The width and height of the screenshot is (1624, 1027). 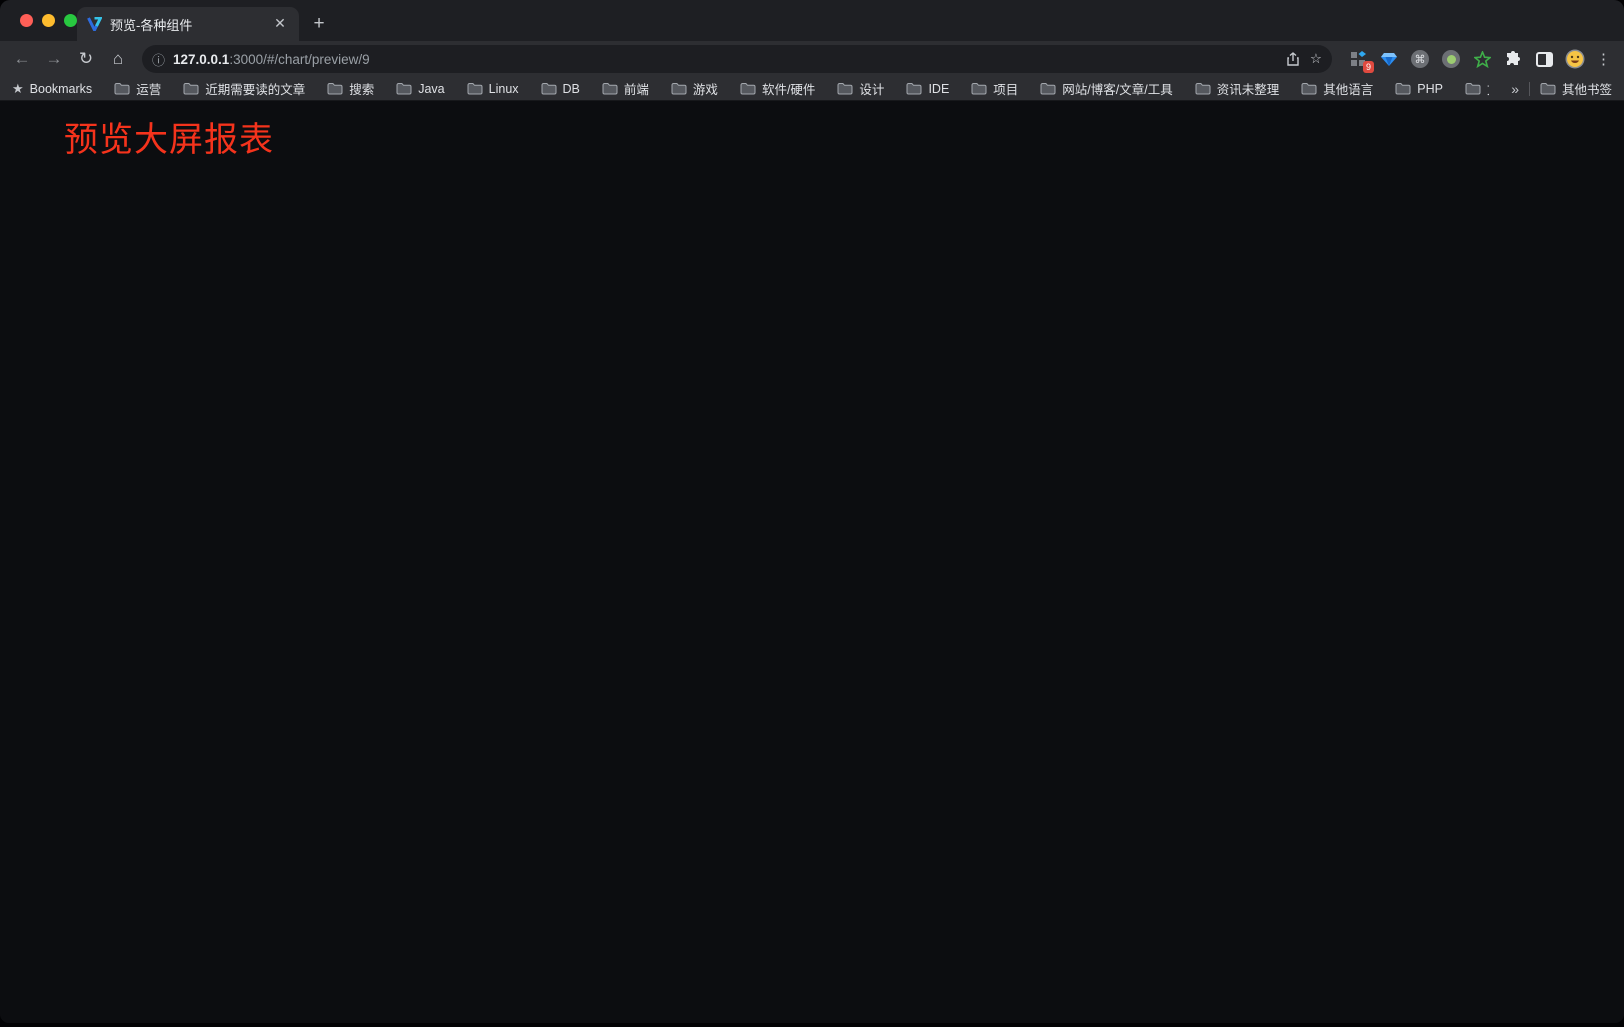 I want to click on extensions-puzzle-icon, so click(x=1513, y=59).